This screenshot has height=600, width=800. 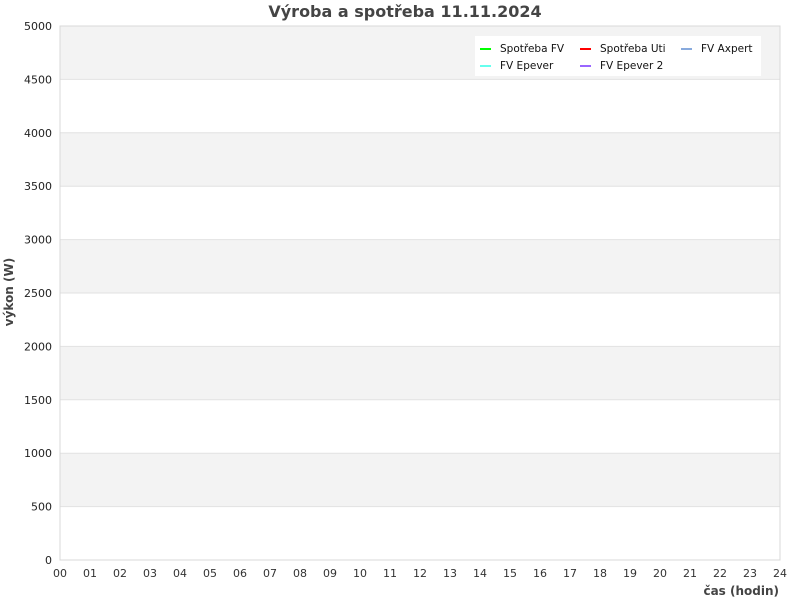 I want to click on x-tick-label: 10, so click(x=360, y=573).